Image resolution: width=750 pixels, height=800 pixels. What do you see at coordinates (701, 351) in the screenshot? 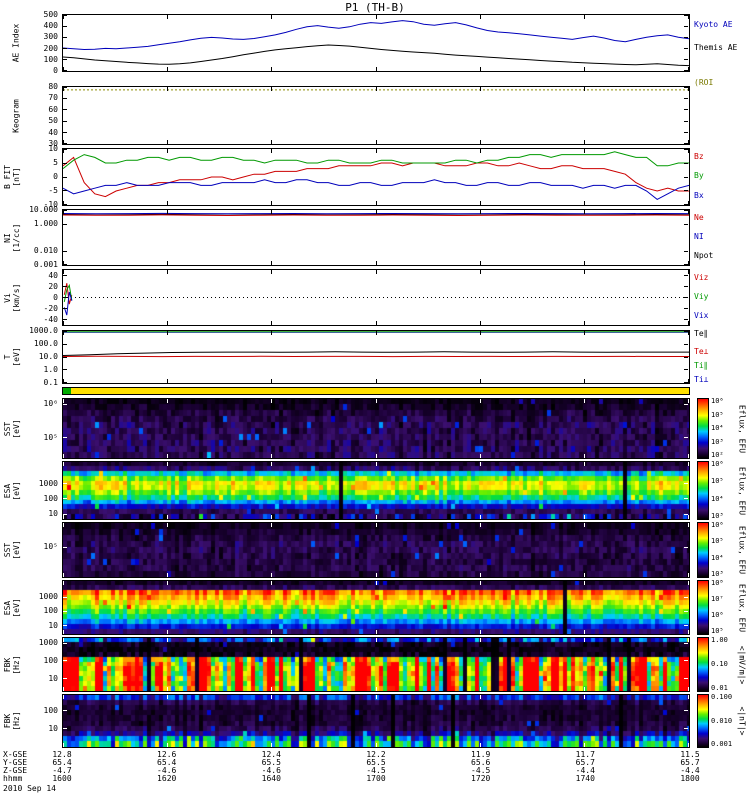
I see `temperature-legend-Te⊥: Te⊥` at bounding box center [701, 351].